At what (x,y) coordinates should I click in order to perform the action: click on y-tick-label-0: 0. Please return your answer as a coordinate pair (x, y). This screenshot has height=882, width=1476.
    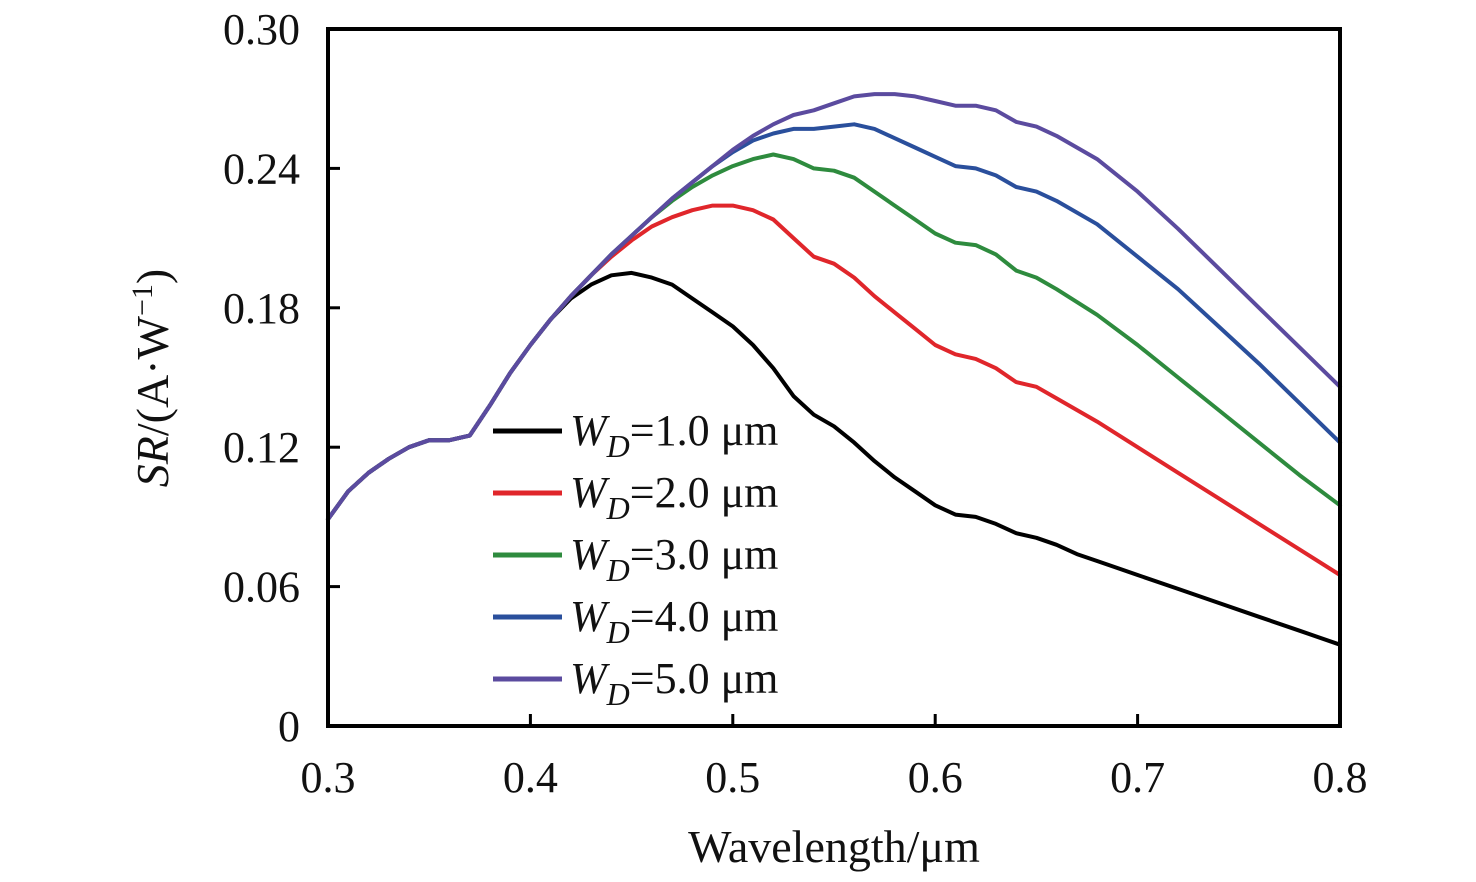
    Looking at the image, I should click on (289, 726).